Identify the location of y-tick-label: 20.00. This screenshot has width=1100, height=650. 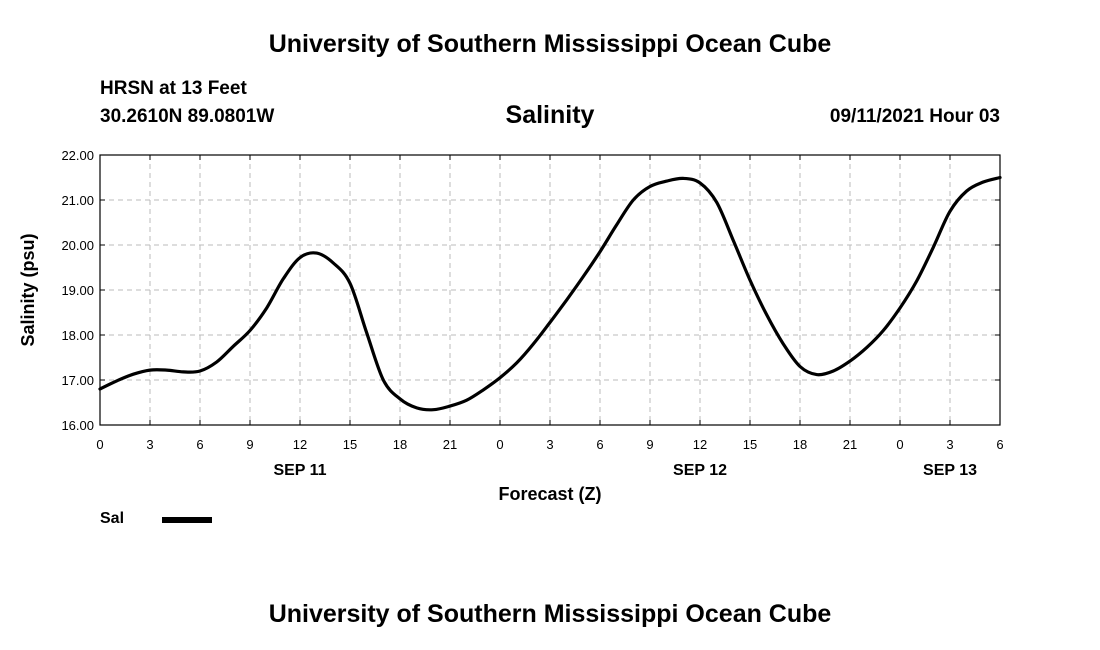
(77, 245).